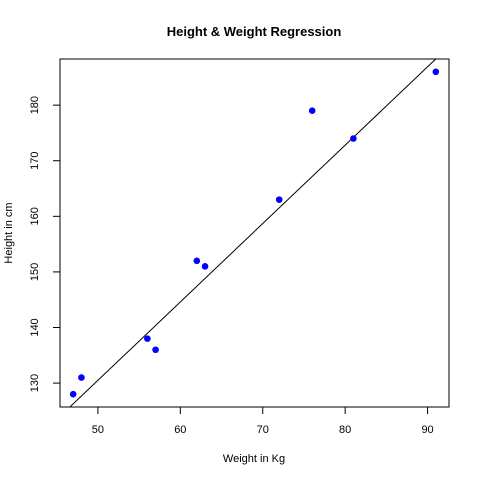 Image resolution: width=480 pixels, height=480 pixels. I want to click on x-tick-label: 90, so click(427, 430).